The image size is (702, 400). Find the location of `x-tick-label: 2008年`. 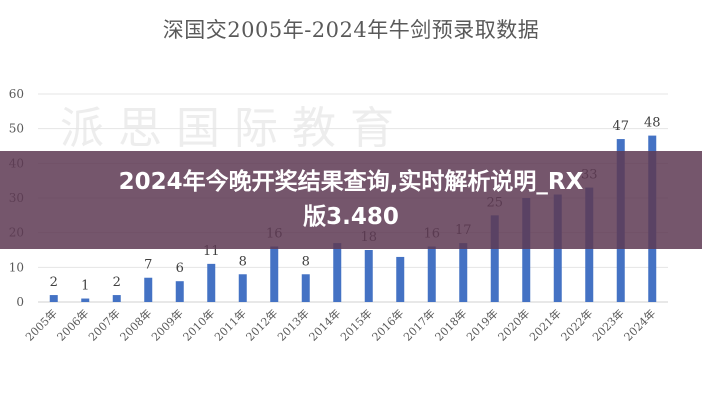

x-tick-label: 2008年 is located at coordinates (135, 324).